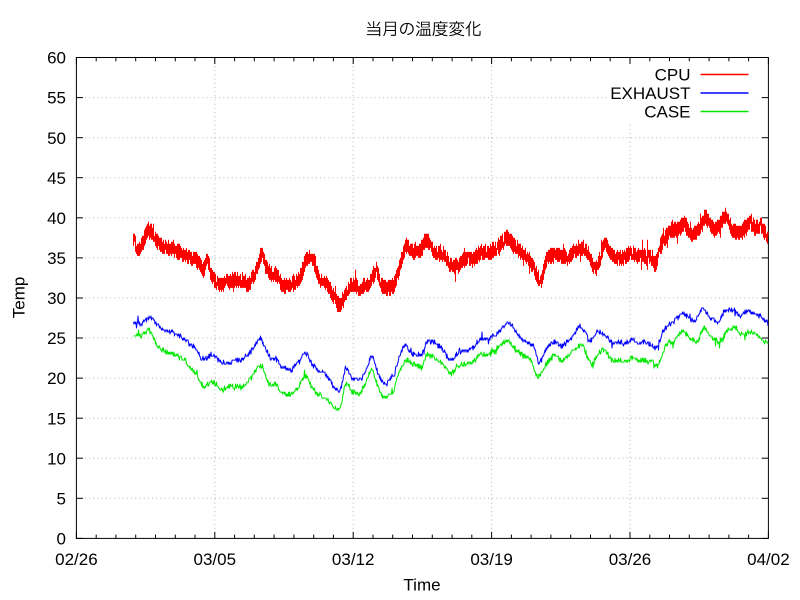 This screenshot has width=800, height=600. What do you see at coordinates (673, 75) in the screenshot?
I see `svg-text: CPU` at bounding box center [673, 75].